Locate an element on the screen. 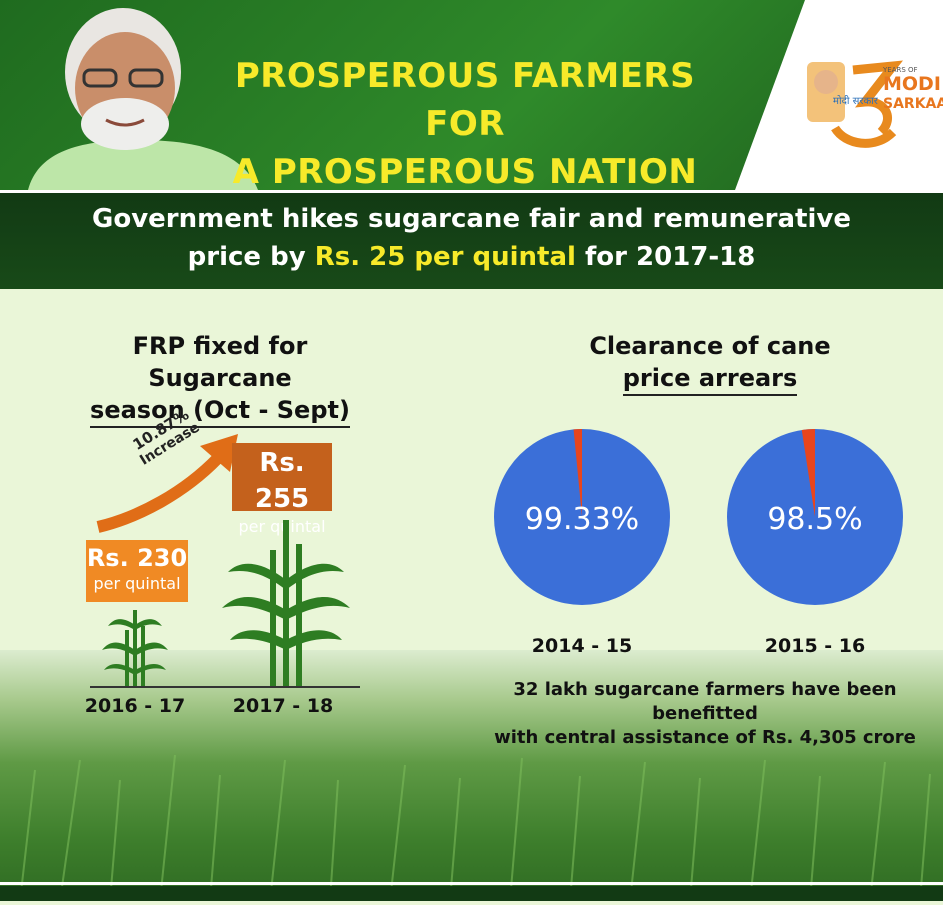 The width and height of the screenshot is (943, 905). subheading-bar is located at coordinates (471, 239).